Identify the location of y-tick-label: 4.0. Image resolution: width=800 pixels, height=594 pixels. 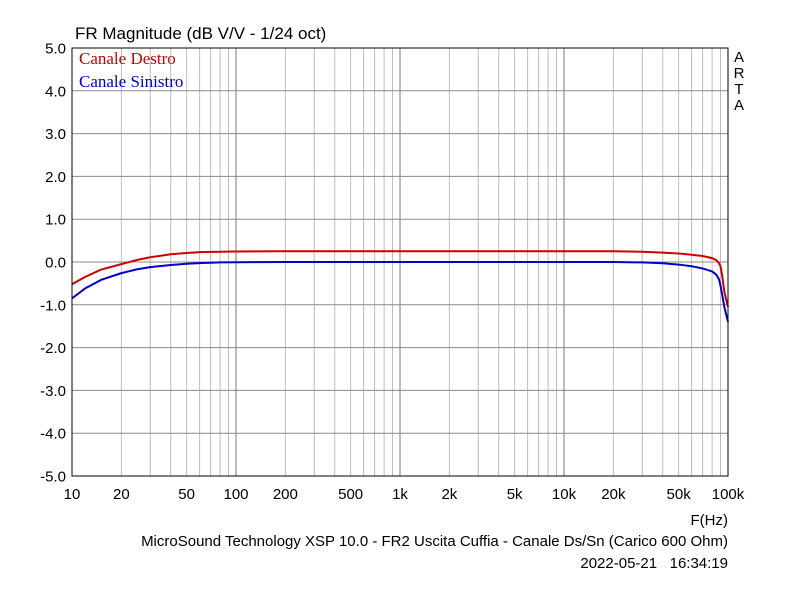
(55, 91).